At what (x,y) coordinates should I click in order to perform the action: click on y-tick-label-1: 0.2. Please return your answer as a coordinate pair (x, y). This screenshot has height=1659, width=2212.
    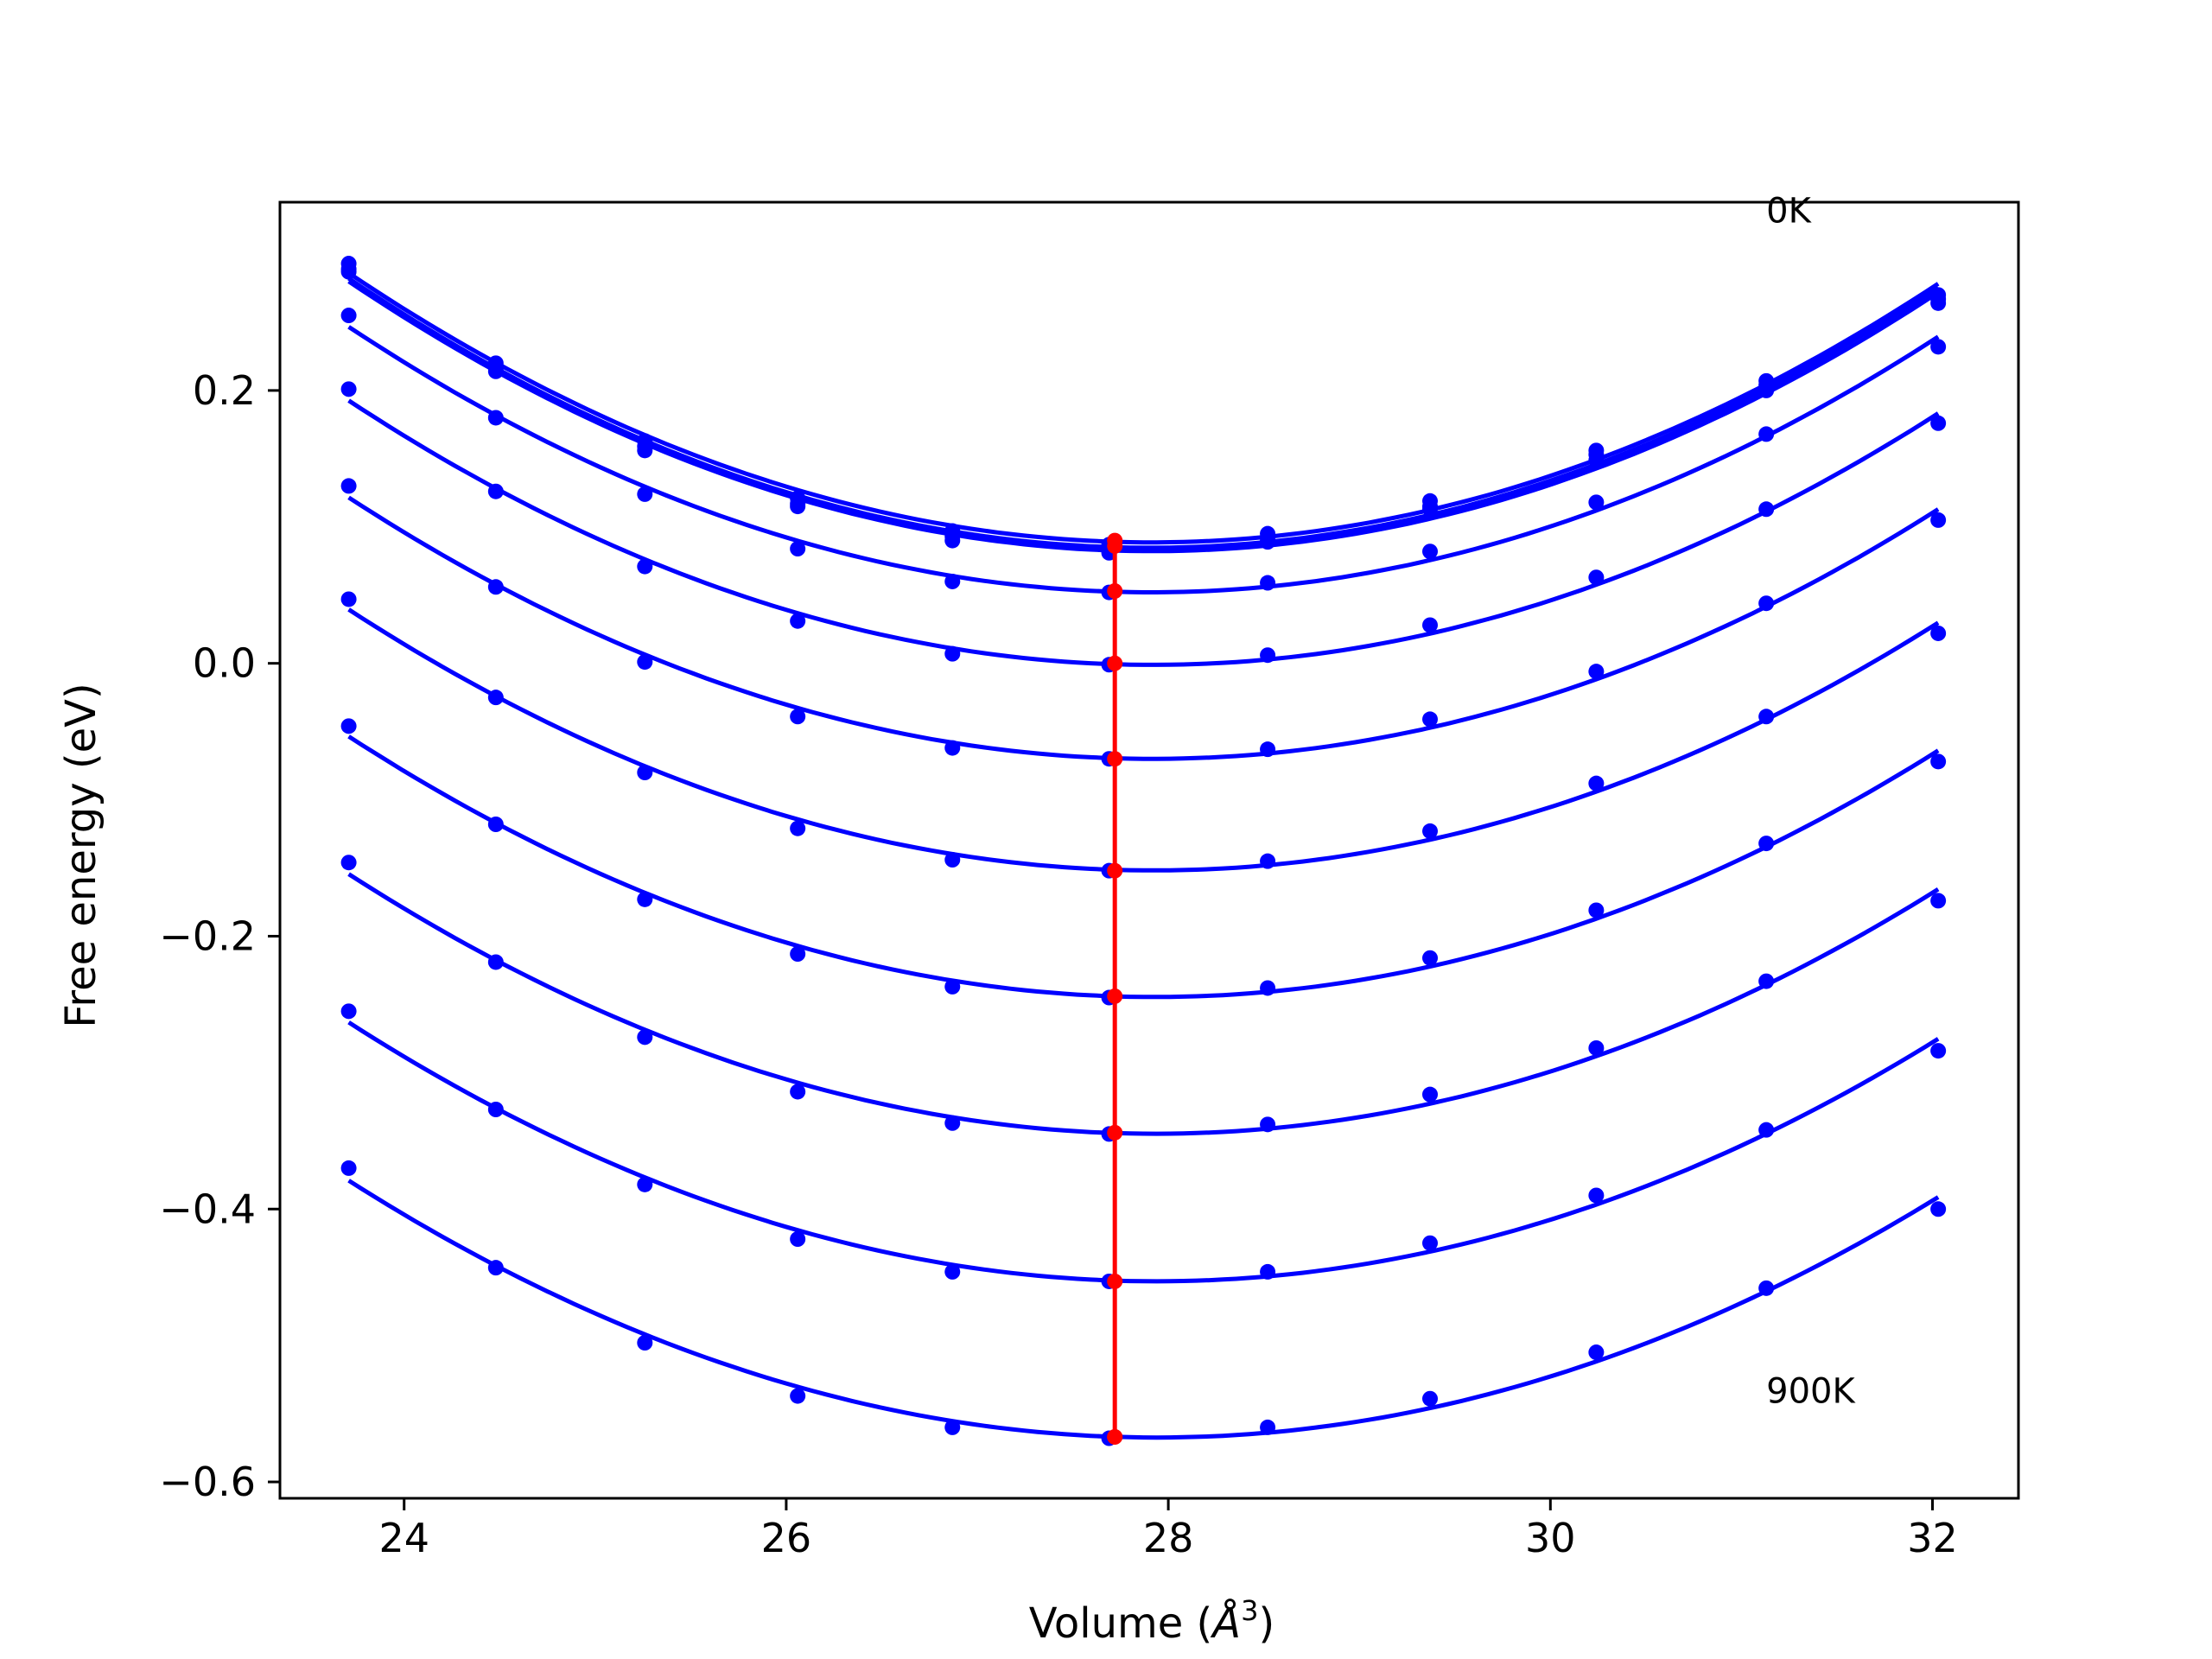
    Looking at the image, I should click on (224, 390).